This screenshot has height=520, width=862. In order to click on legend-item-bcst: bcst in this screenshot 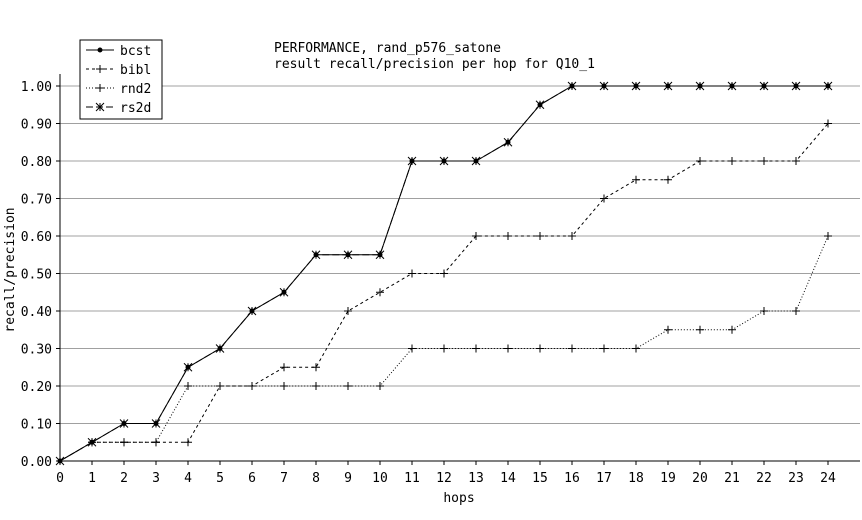, I will do `click(118, 51)`.